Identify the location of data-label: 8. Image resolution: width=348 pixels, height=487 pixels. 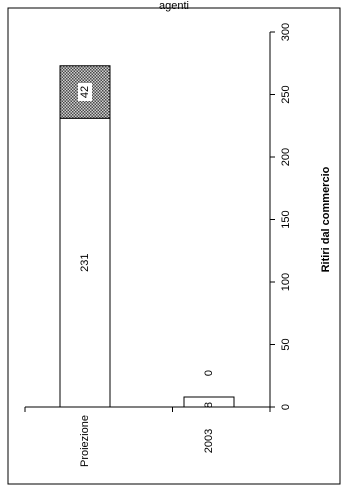
(209, 405).